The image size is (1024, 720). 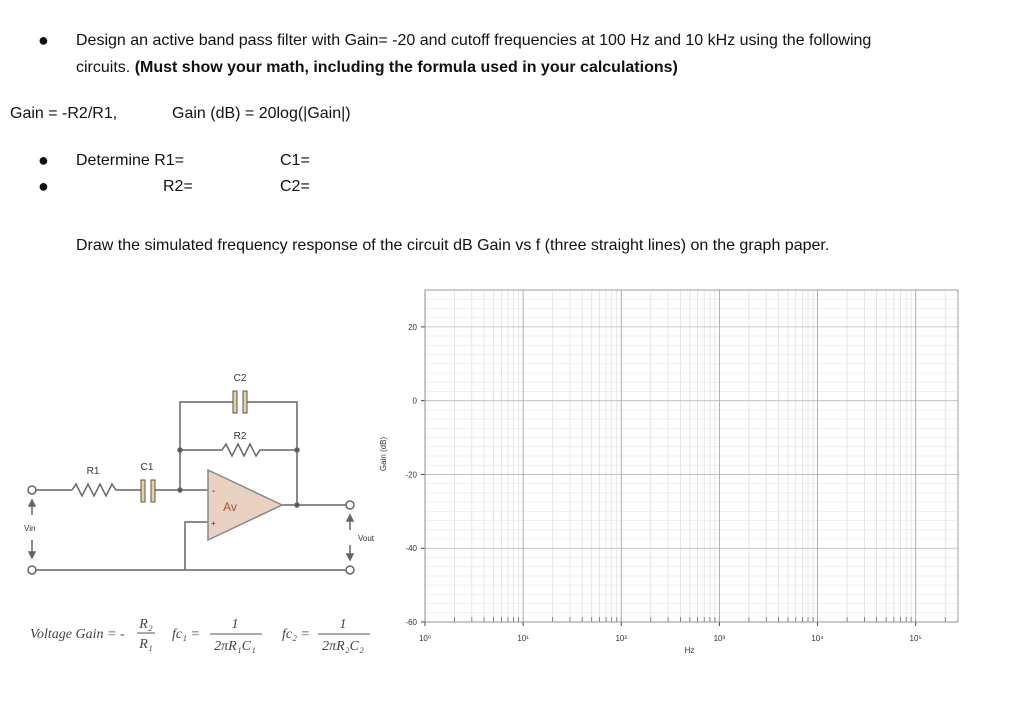 I want to click on formula-text: fc₂ =, so click(x=296, y=634).